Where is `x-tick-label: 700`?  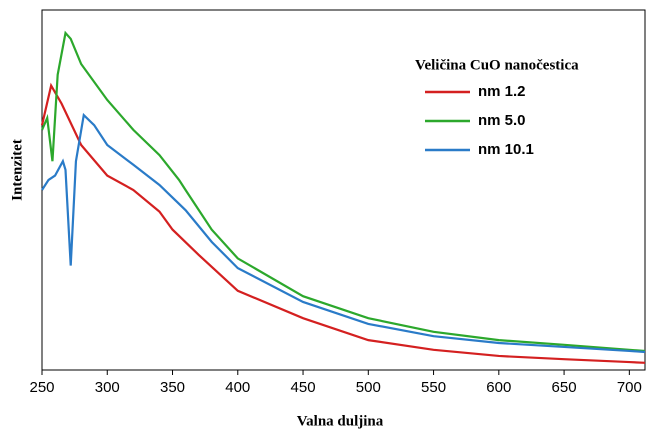
x-tick-label: 700 is located at coordinates (629, 387).